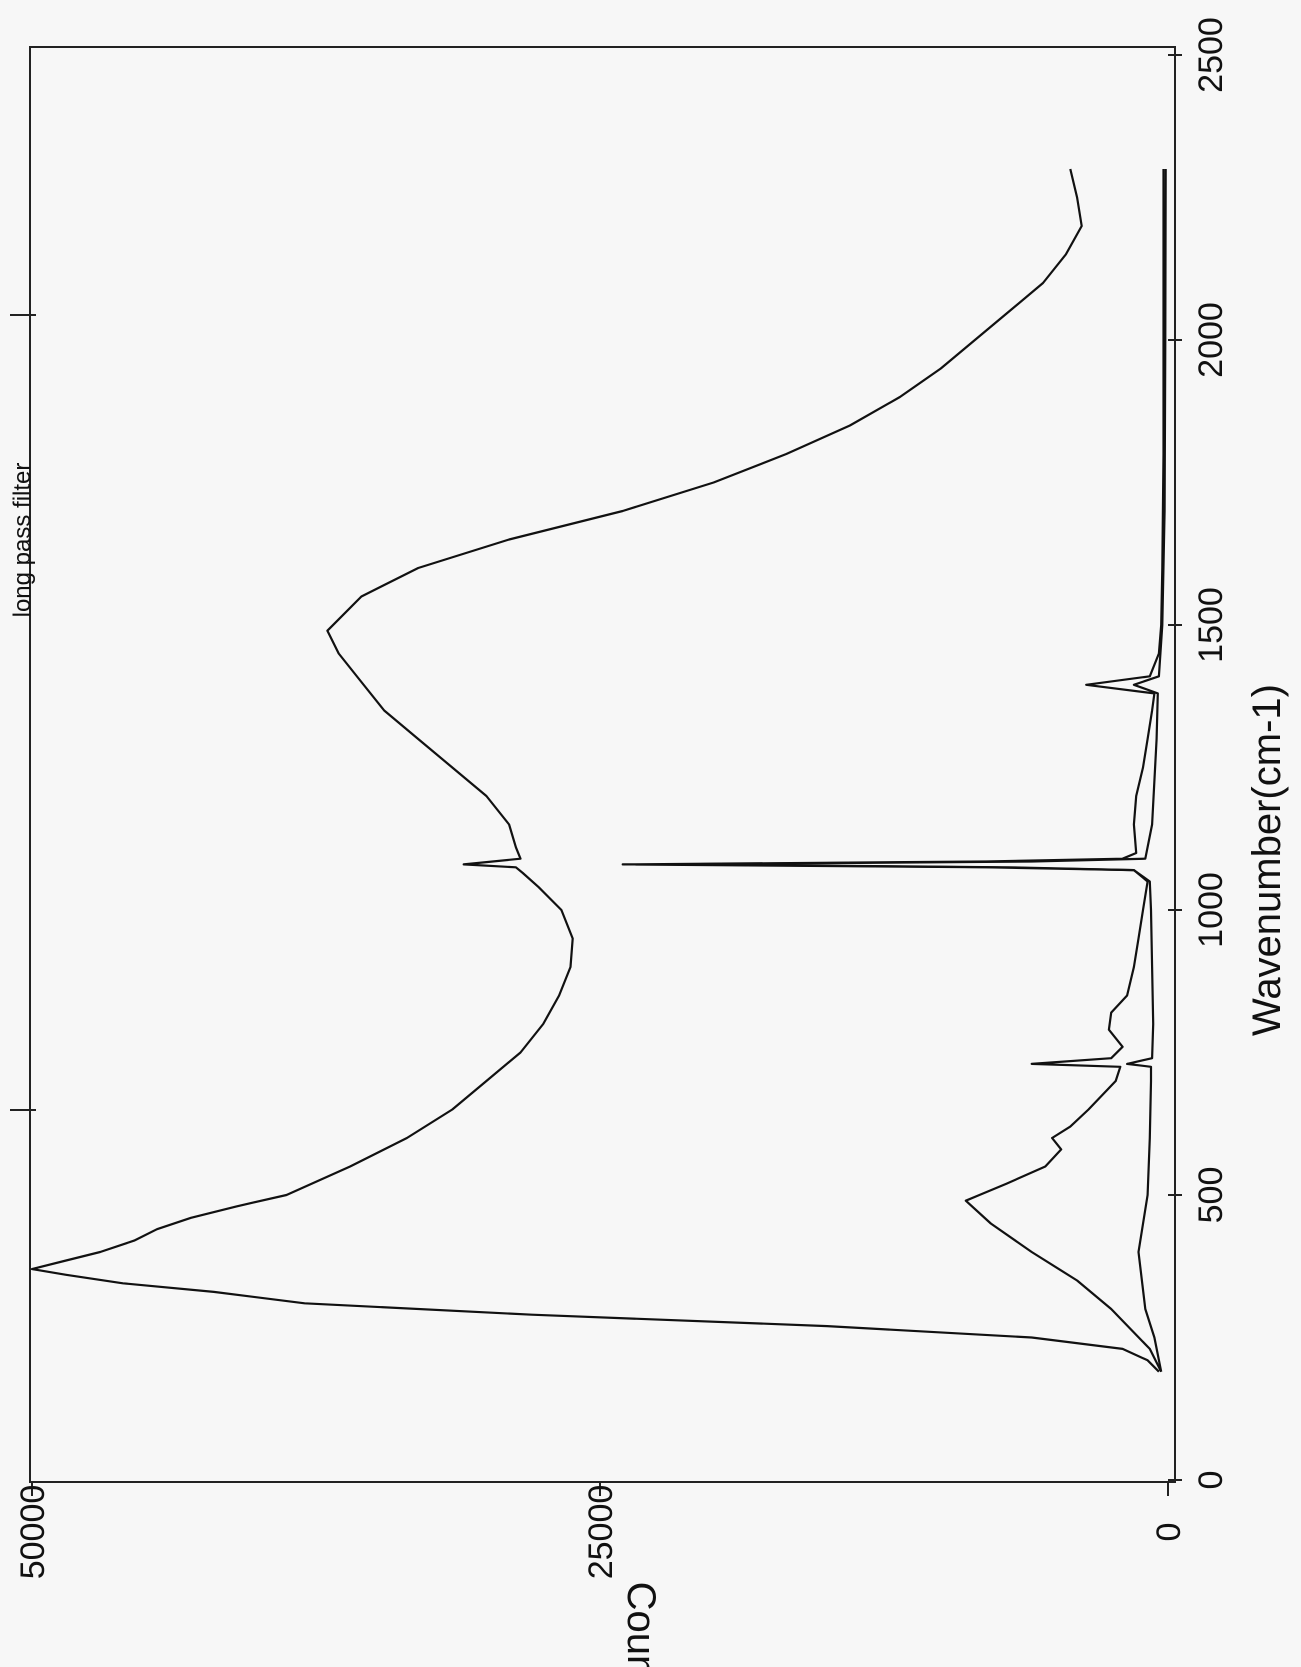 The height and width of the screenshot is (1667, 1301). What do you see at coordinates (641, 1624) in the screenshot?
I see `y-axis-title: Counts` at bounding box center [641, 1624].